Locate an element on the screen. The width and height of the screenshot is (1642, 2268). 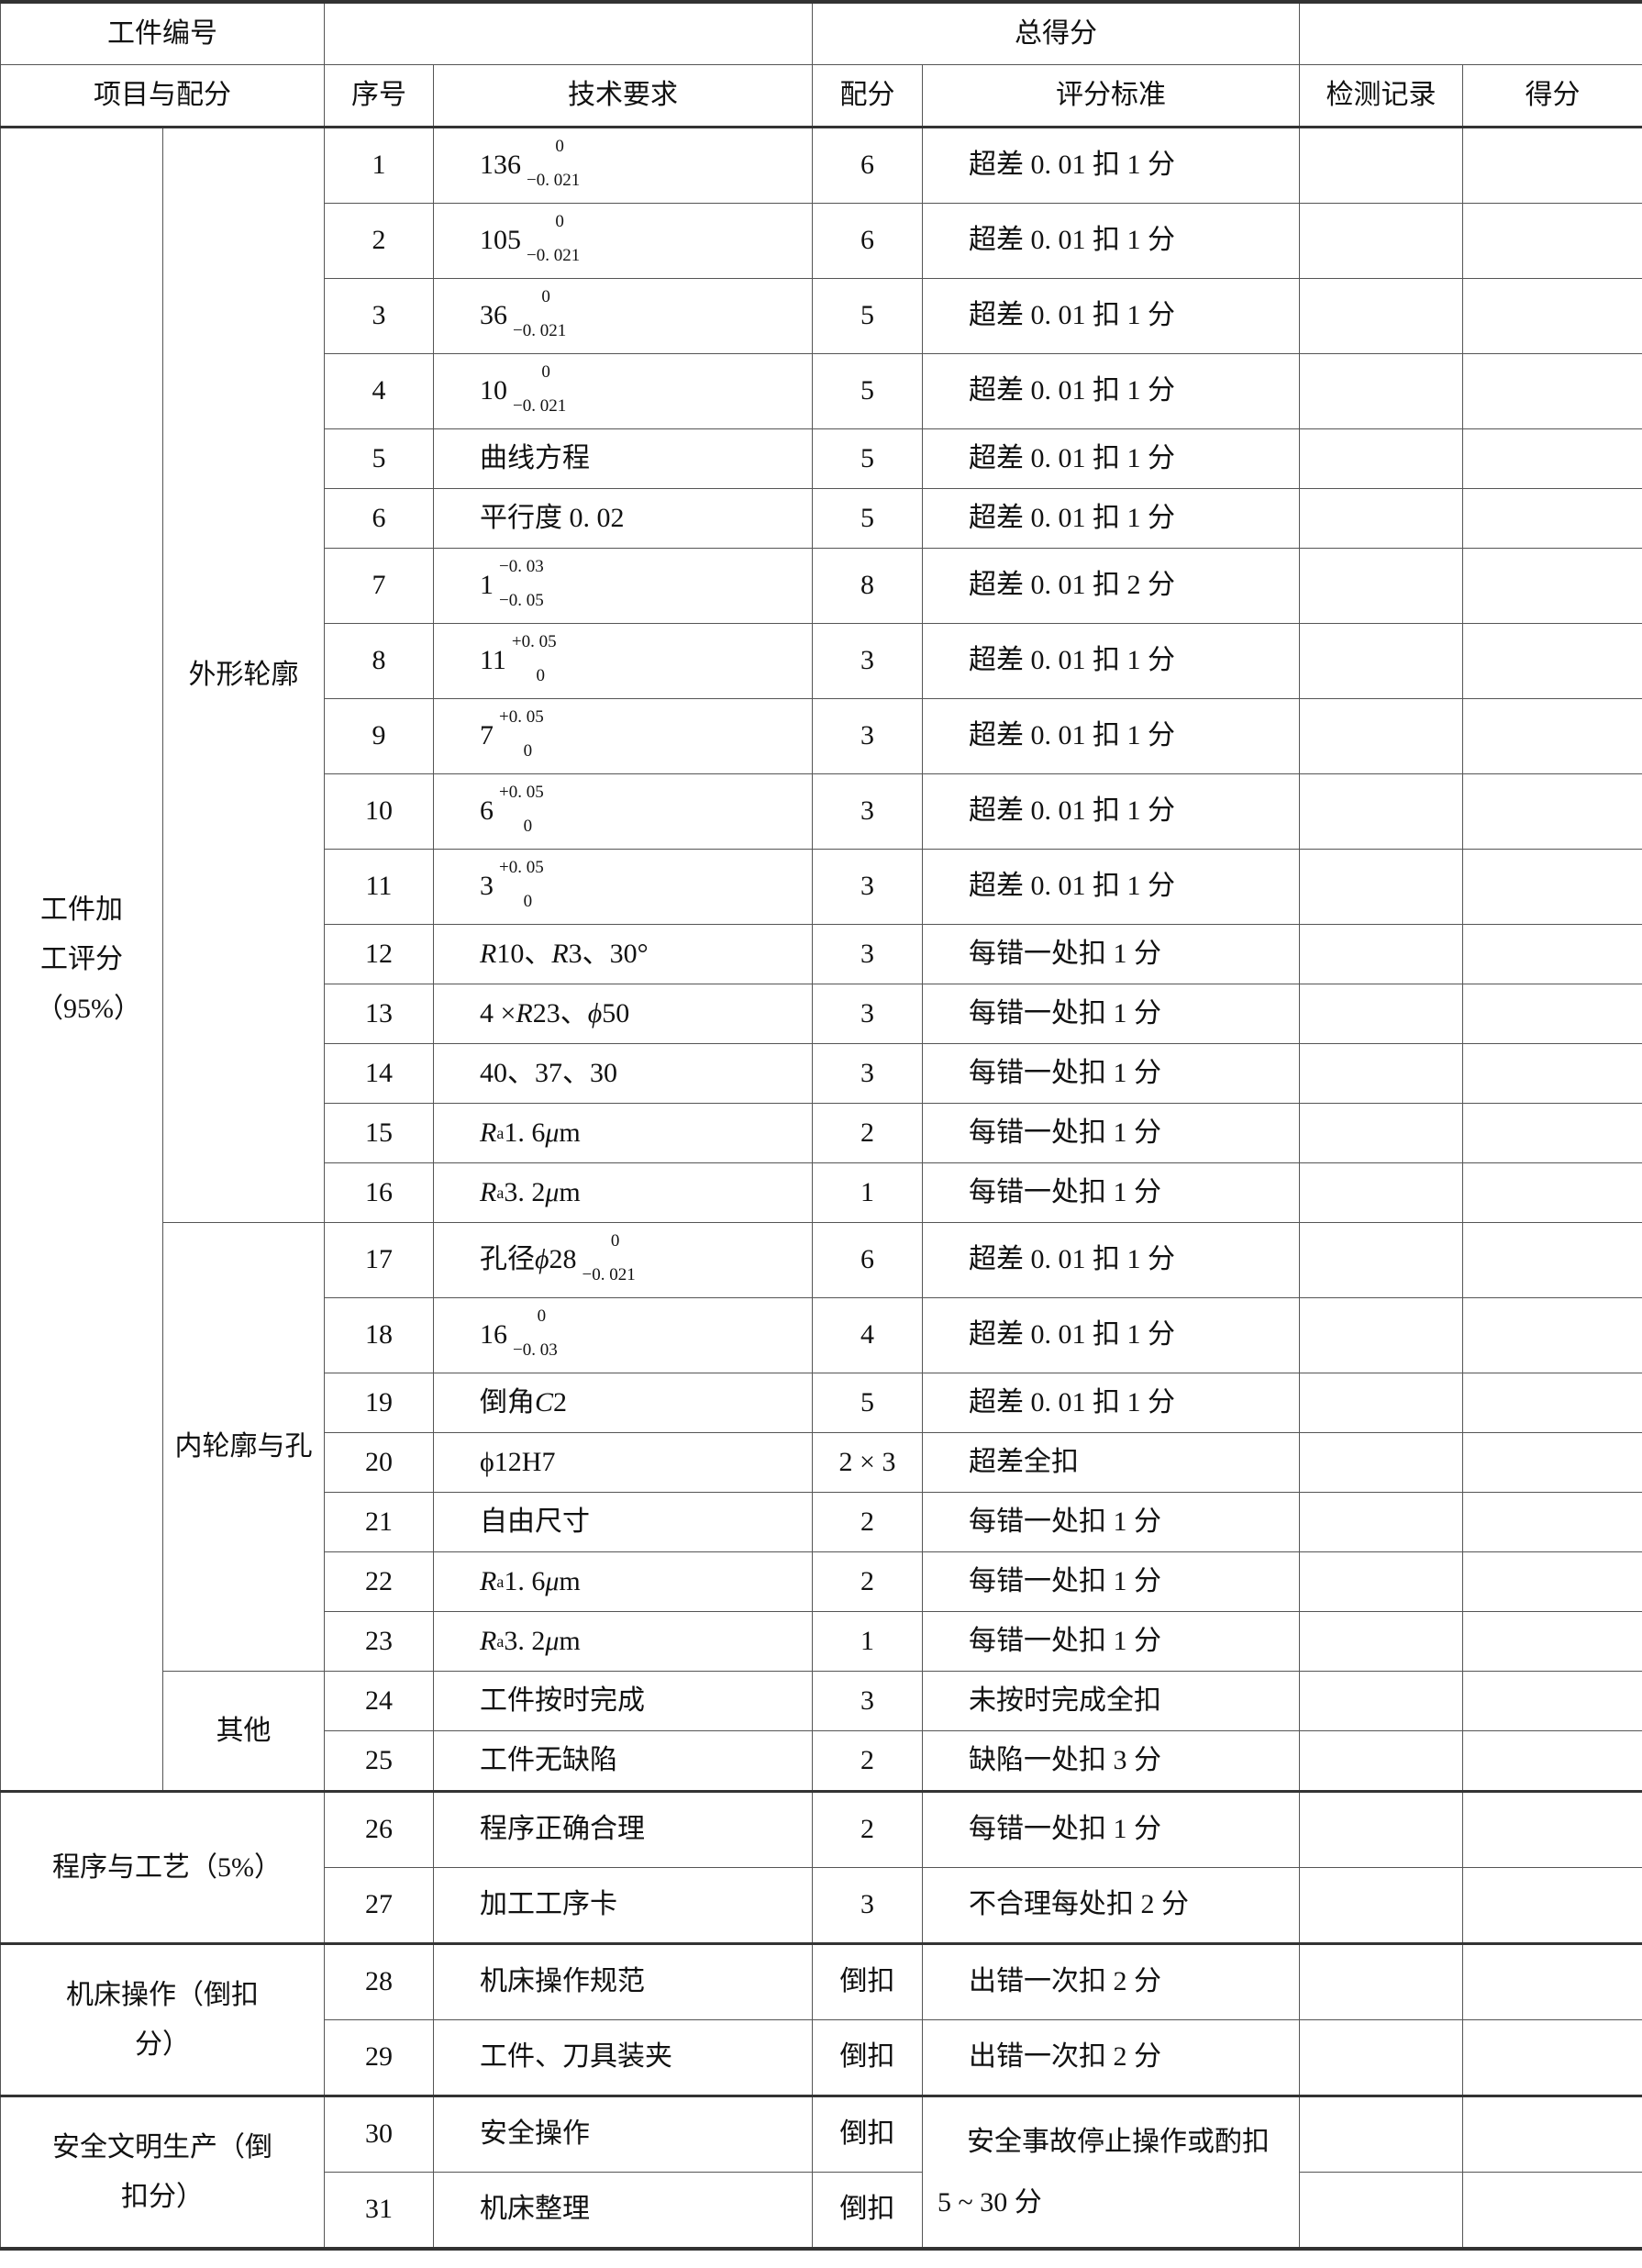
table-row: 9 7 +0. 05 0 3 超差 0. 01 扣 1 分 is located at coordinates (821, 736).